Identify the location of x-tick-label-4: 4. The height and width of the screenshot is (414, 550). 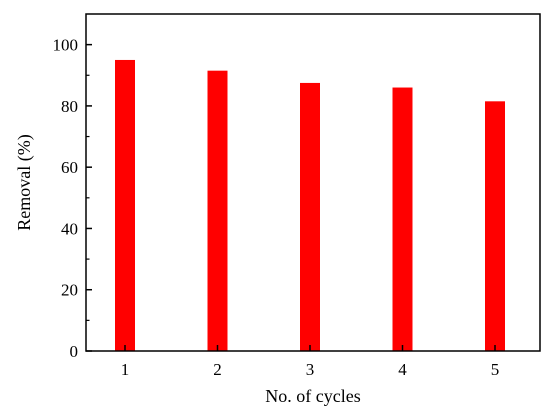
(402, 369).